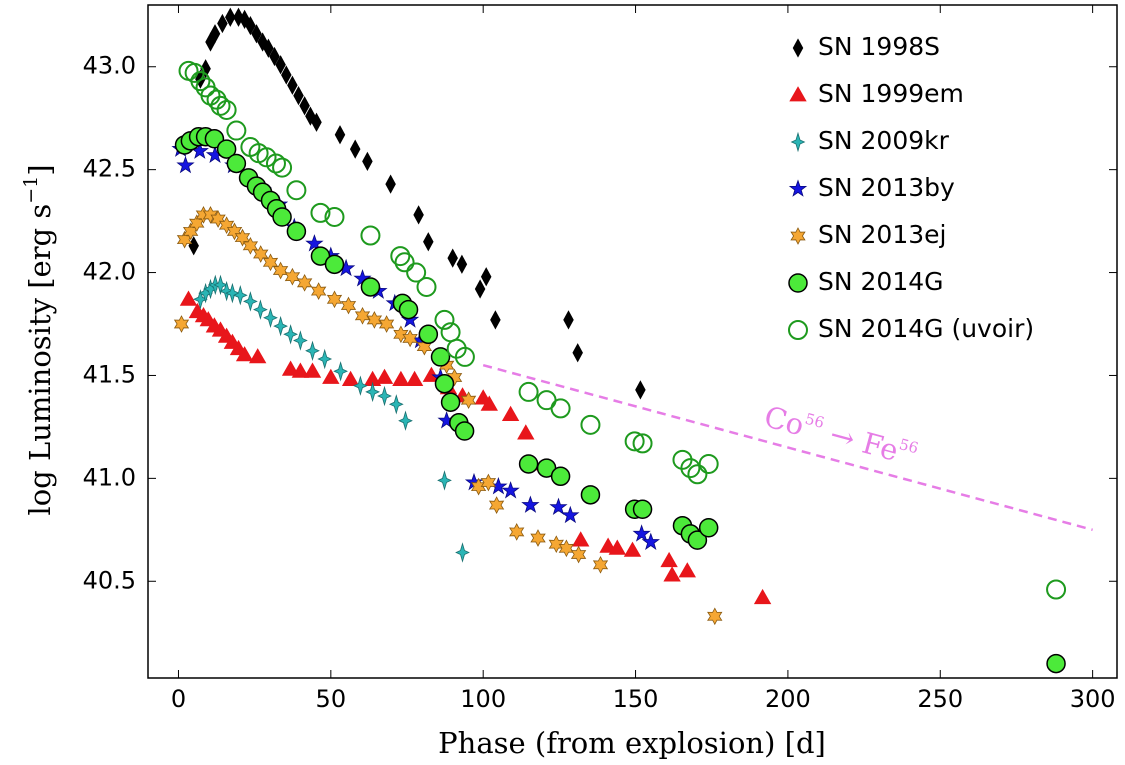 The width and height of the screenshot is (1125, 765). I want to click on y-tick-label: 41.0, so click(109, 477).